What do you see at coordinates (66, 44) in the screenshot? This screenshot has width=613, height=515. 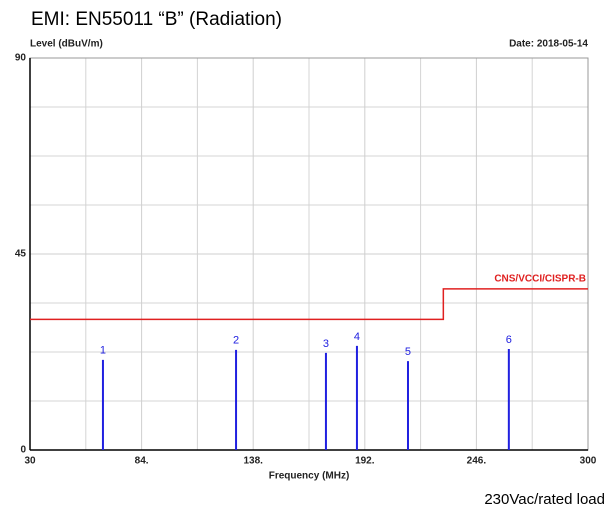 I see `y-axis-label: Level (dBuV/m)` at bounding box center [66, 44].